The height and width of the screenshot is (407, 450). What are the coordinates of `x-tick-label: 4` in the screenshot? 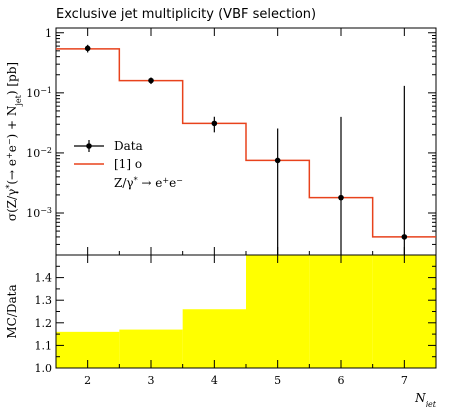 It's located at (214, 380).